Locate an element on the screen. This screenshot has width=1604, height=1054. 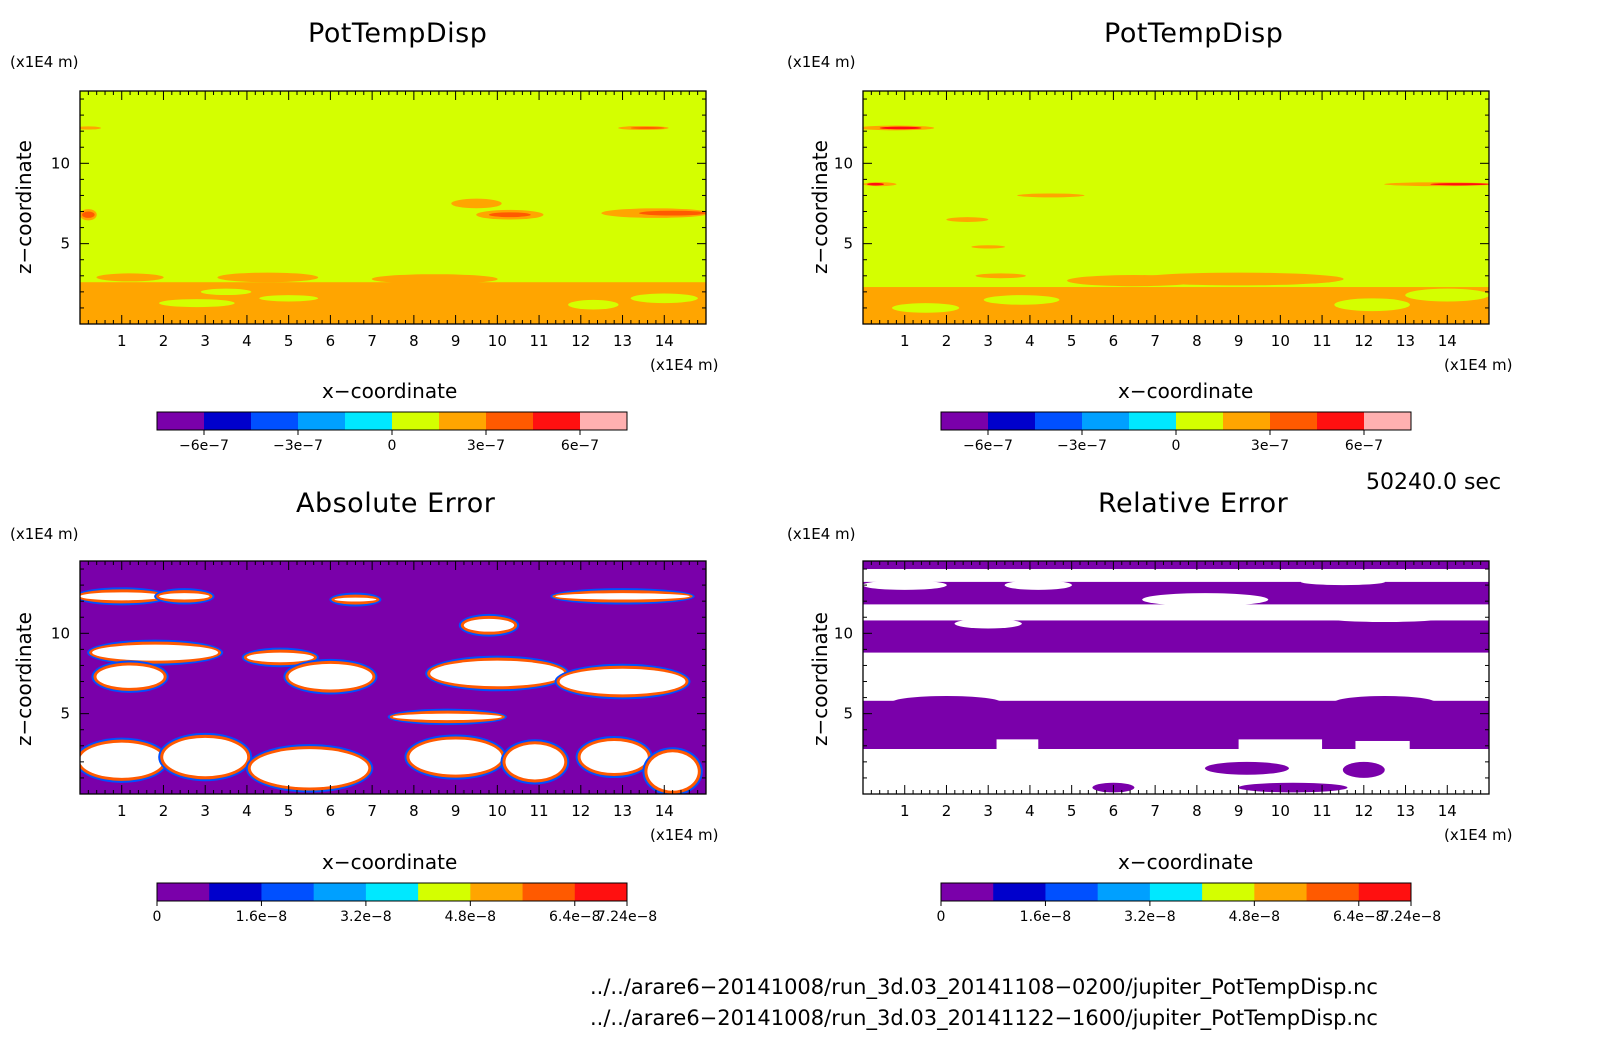
colorbar-tick-label: −6e−7 is located at coordinates (988, 446).